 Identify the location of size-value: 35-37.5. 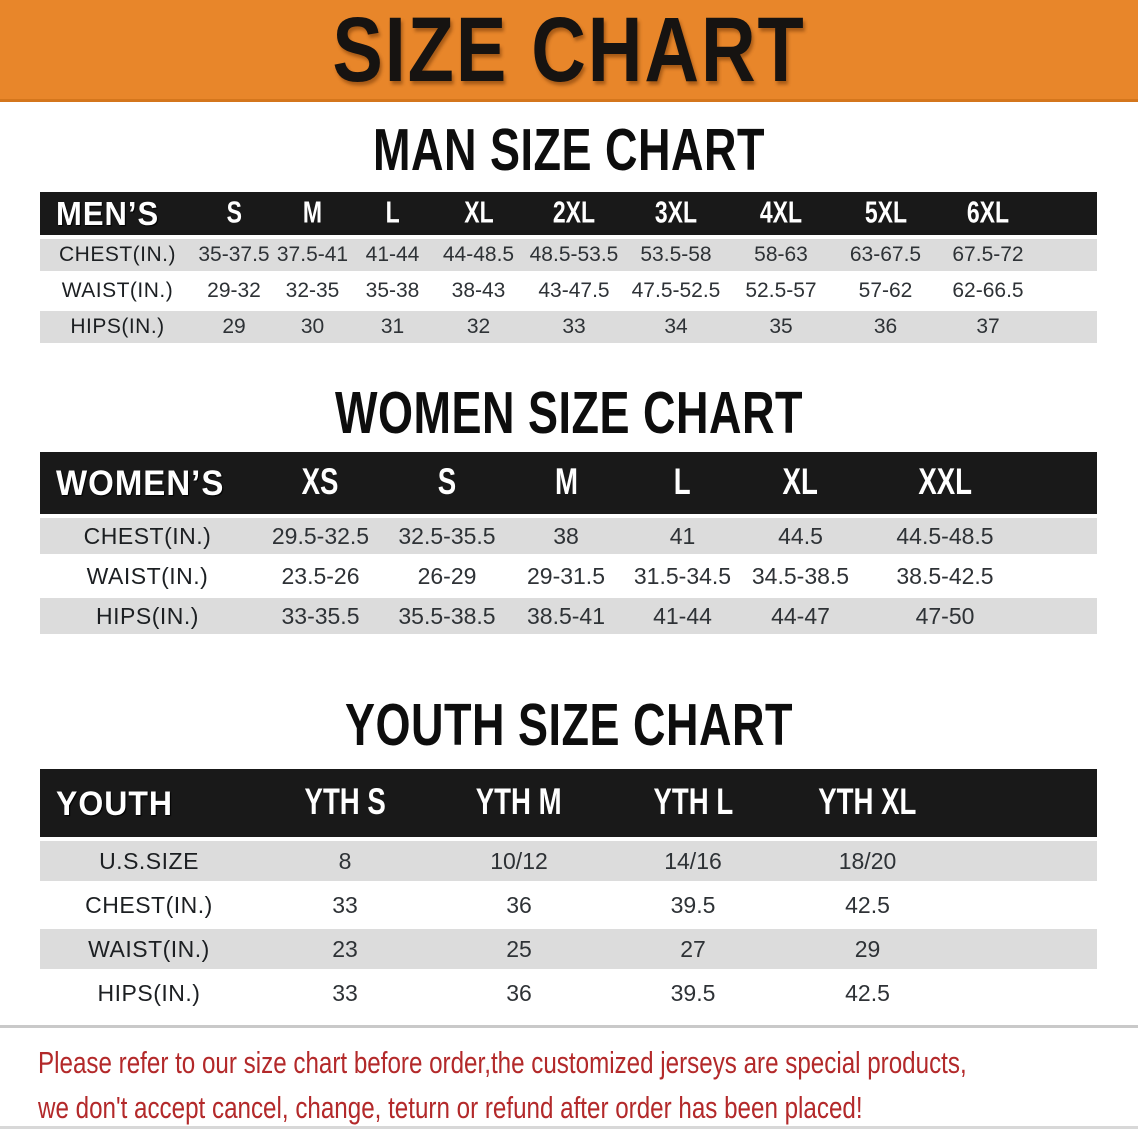
(234, 254).